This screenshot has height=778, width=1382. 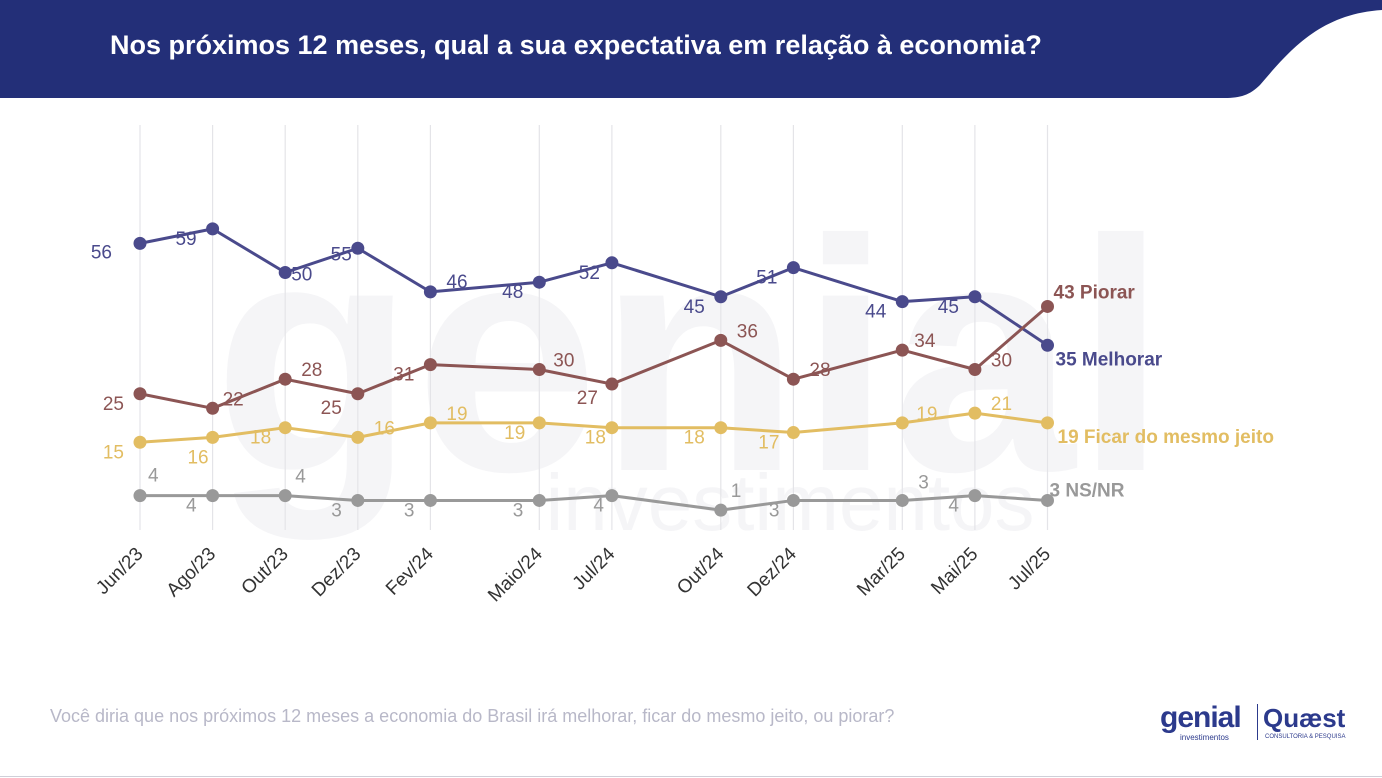 What do you see at coordinates (101, 252) in the screenshot?
I see `data-label-melhorar: 56` at bounding box center [101, 252].